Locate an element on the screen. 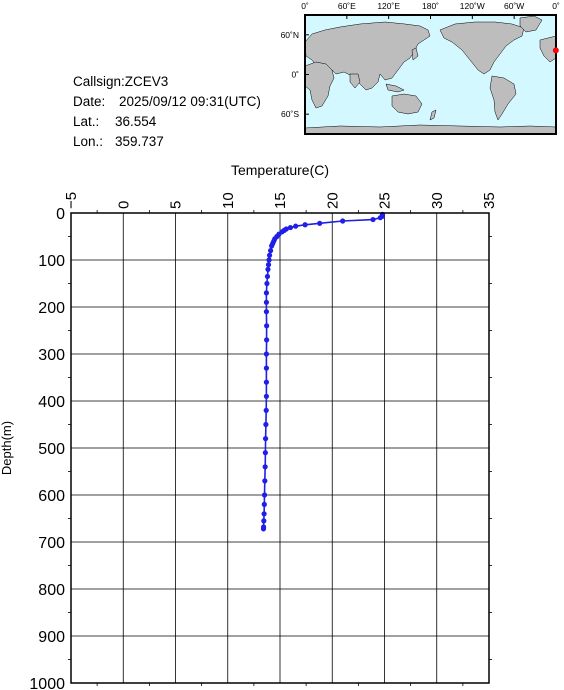 The width and height of the screenshot is (564, 690). date-row: Date: 2025/09/12 09:31(UTC) is located at coordinates (167, 102).